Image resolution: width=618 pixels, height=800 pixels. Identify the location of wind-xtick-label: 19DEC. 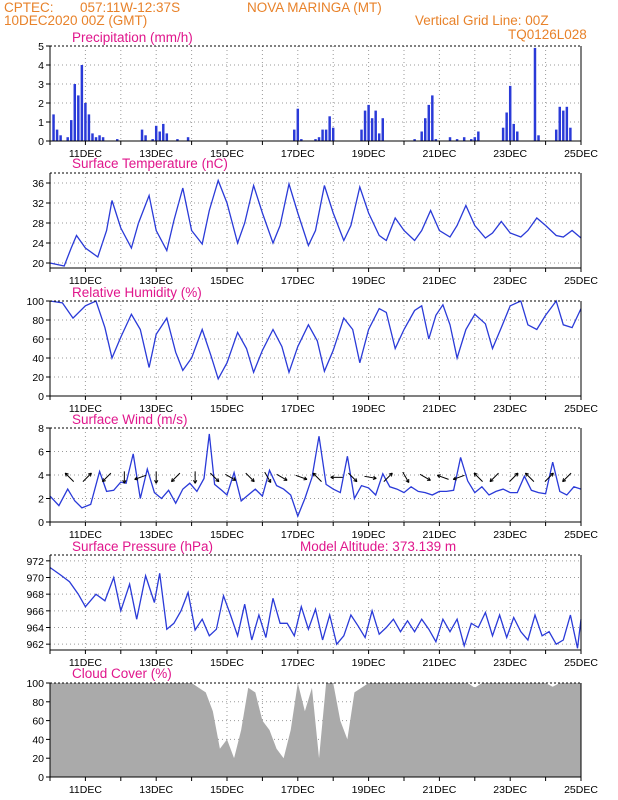
(369, 535).